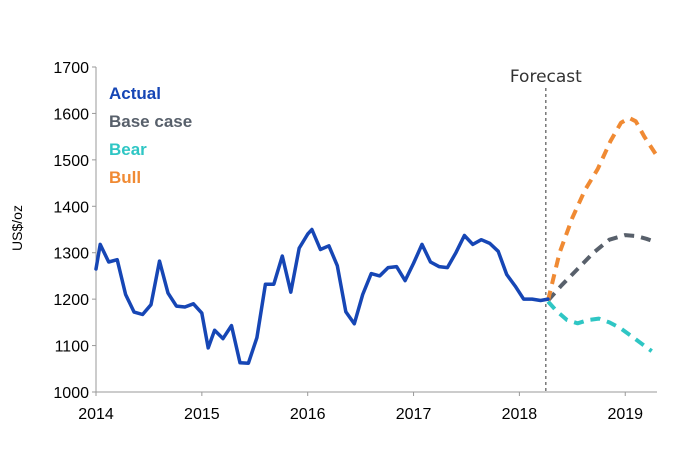  What do you see at coordinates (150, 135) in the screenshot?
I see `legend: Actual Base case Bear Bull` at bounding box center [150, 135].